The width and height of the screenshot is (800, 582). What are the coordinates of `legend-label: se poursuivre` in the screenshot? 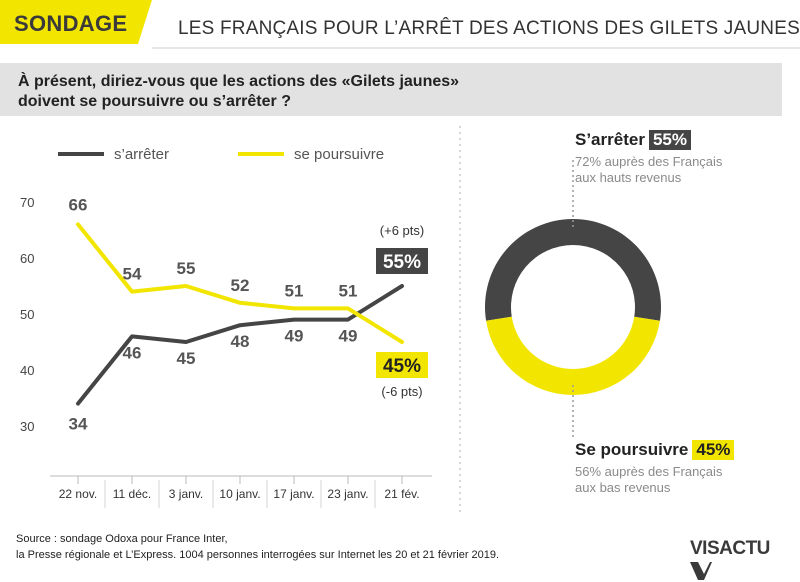 It's located at (339, 154).